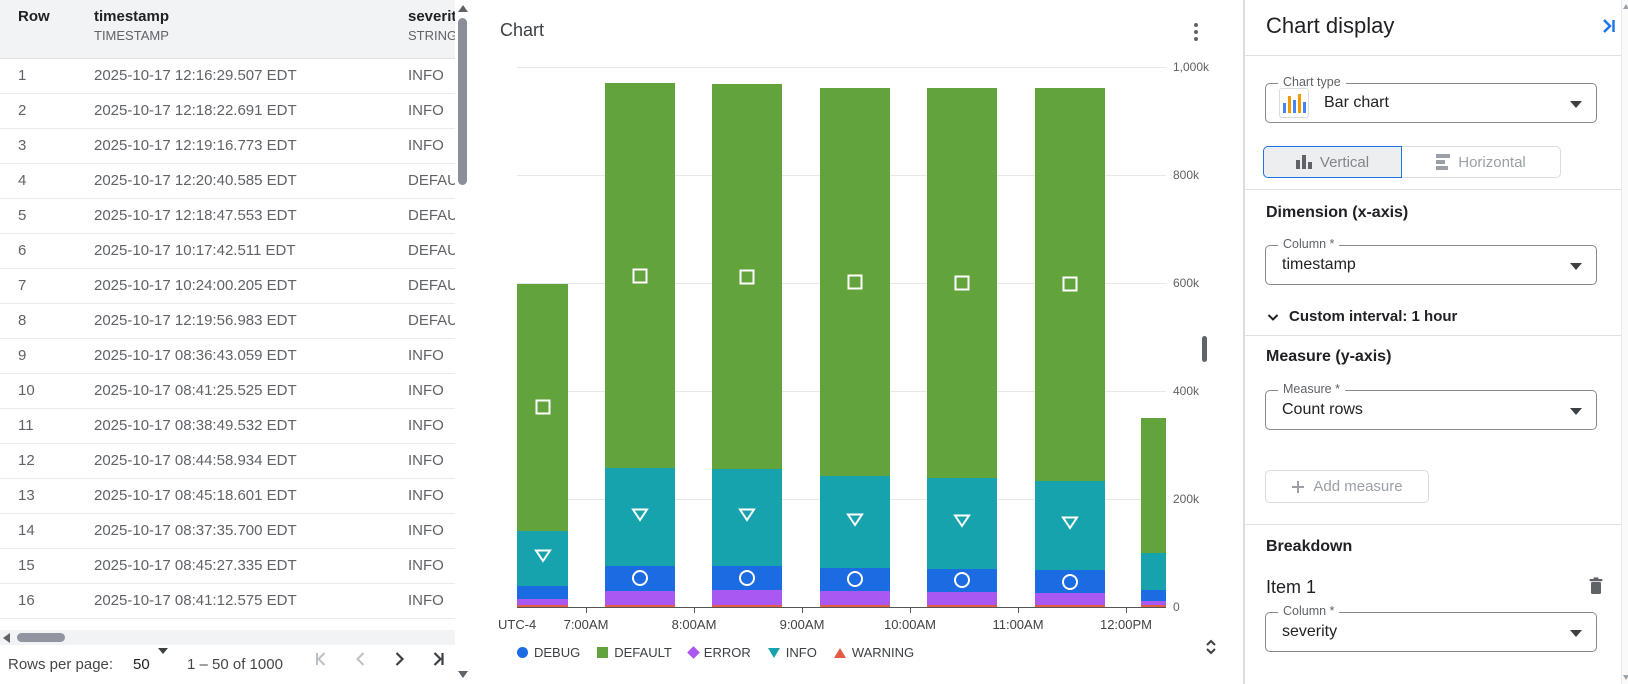  I want to click on horizontal-label: Horizontal, so click(1492, 162).